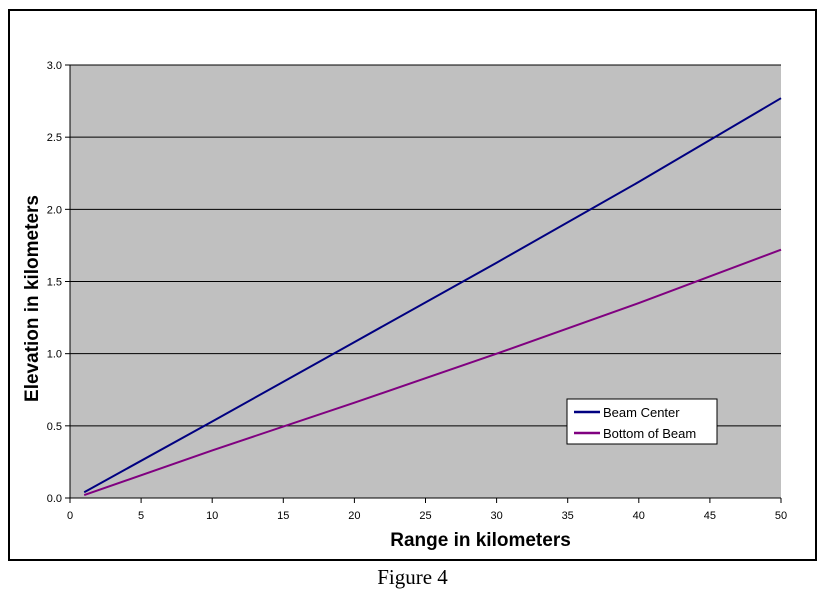 Image resolution: width=825 pixels, height=592 pixels. What do you see at coordinates (480, 540) in the screenshot?
I see `x-axis-title: Range in kilometers` at bounding box center [480, 540].